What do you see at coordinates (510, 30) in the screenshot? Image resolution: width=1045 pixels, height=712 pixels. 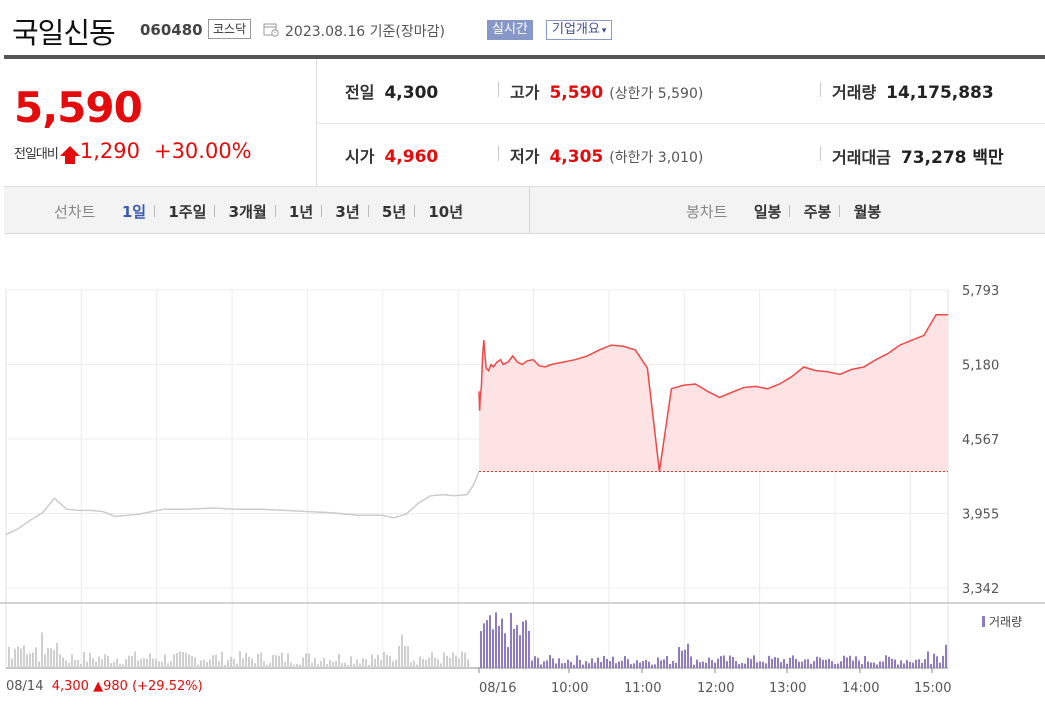 I see `realtime-button: 실시간` at bounding box center [510, 30].